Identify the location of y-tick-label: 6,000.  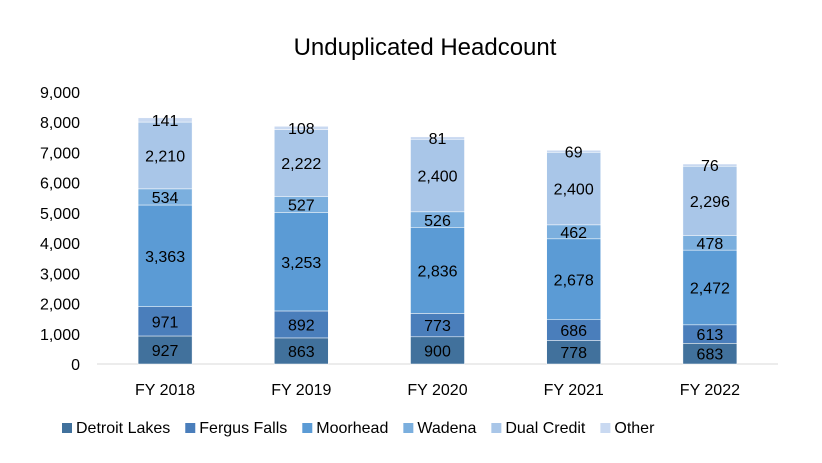
(60, 184).